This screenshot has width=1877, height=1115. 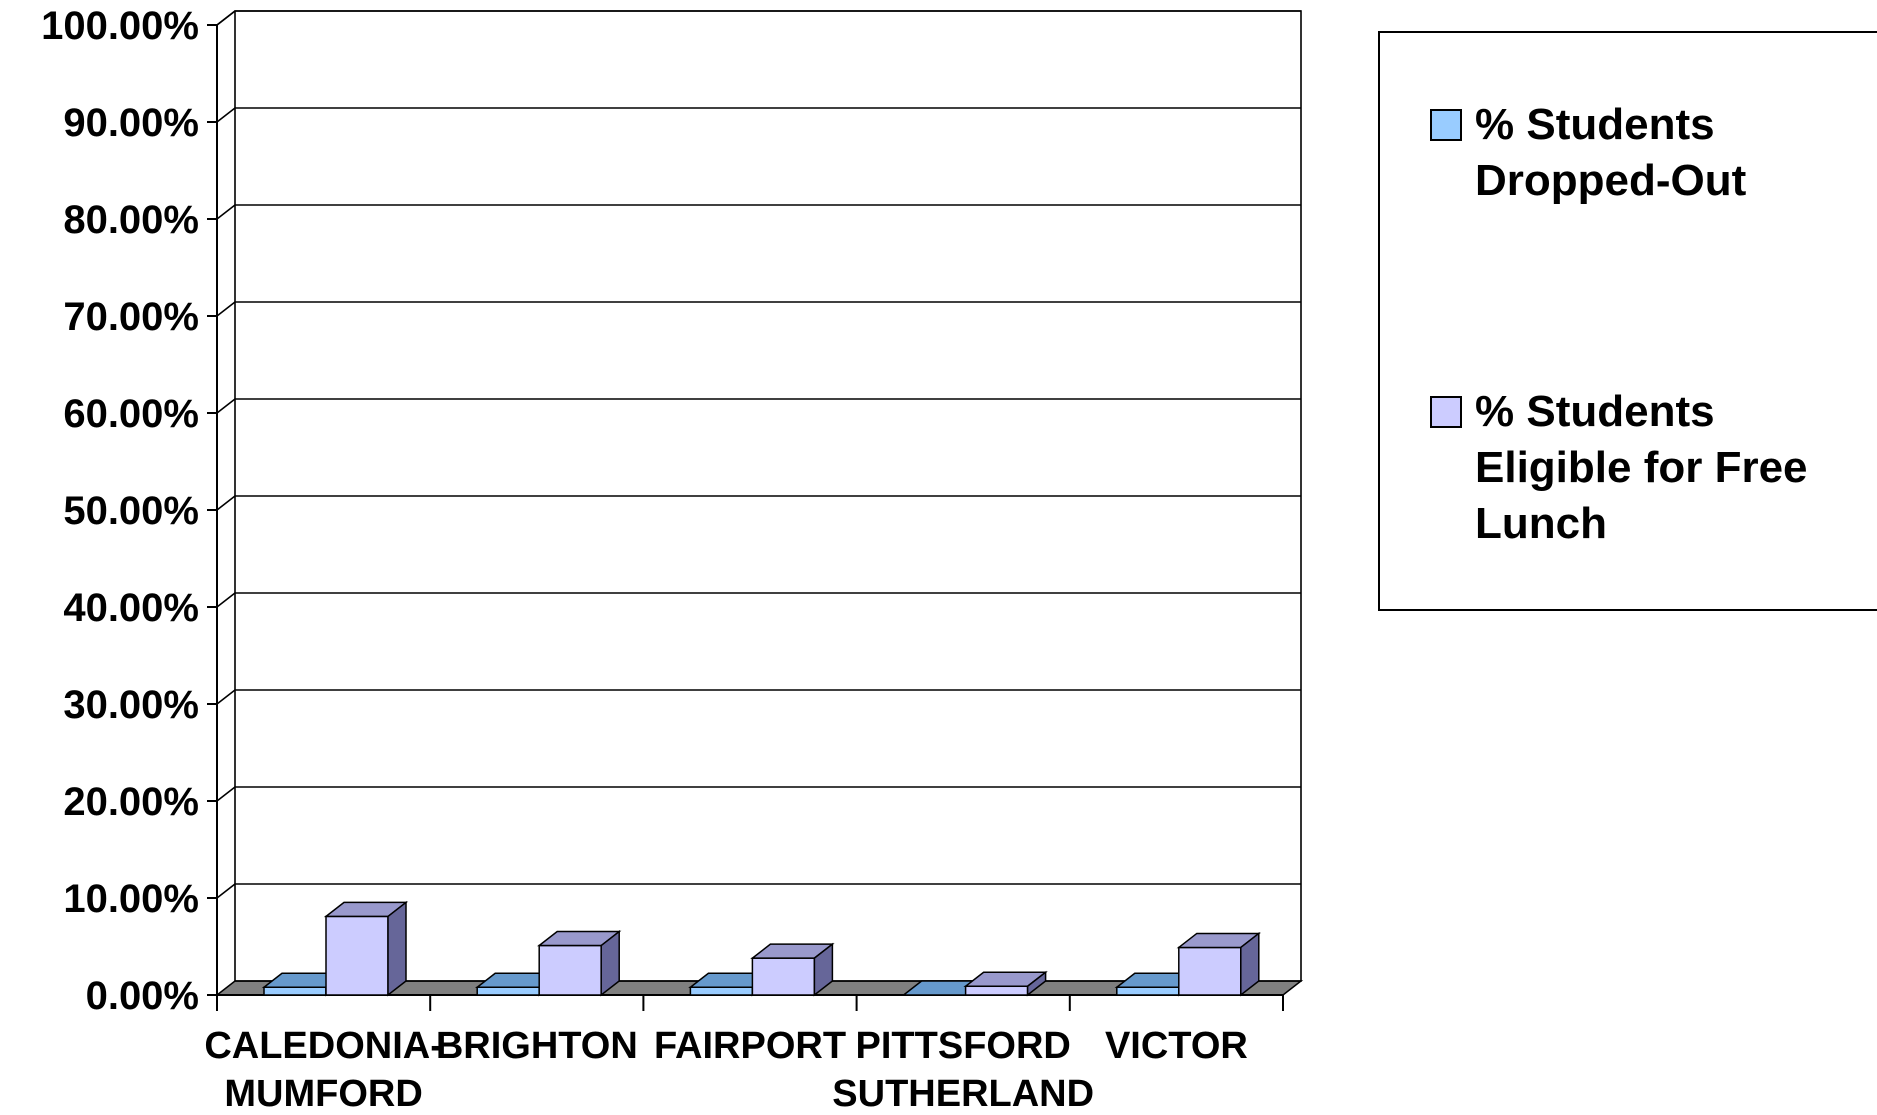 What do you see at coordinates (323, 1046) in the screenshot?
I see `x-tick-label: CALEDONIA-` at bounding box center [323, 1046].